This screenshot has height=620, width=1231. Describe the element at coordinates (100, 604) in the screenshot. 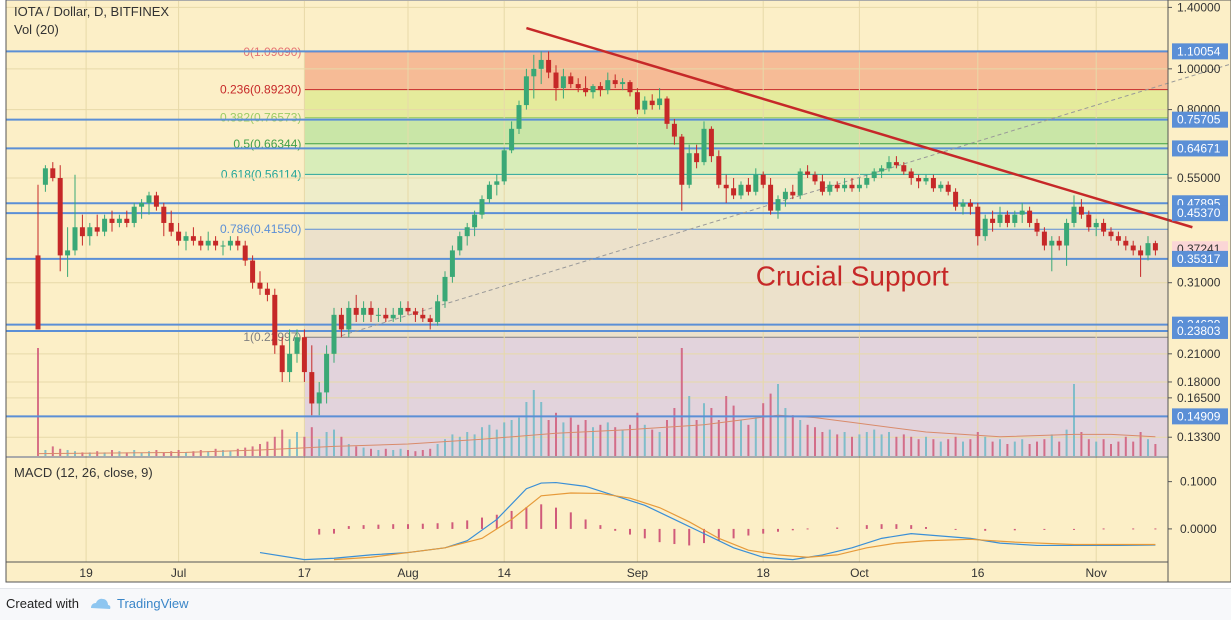

I see `tradingview-logo-icon` at that location.